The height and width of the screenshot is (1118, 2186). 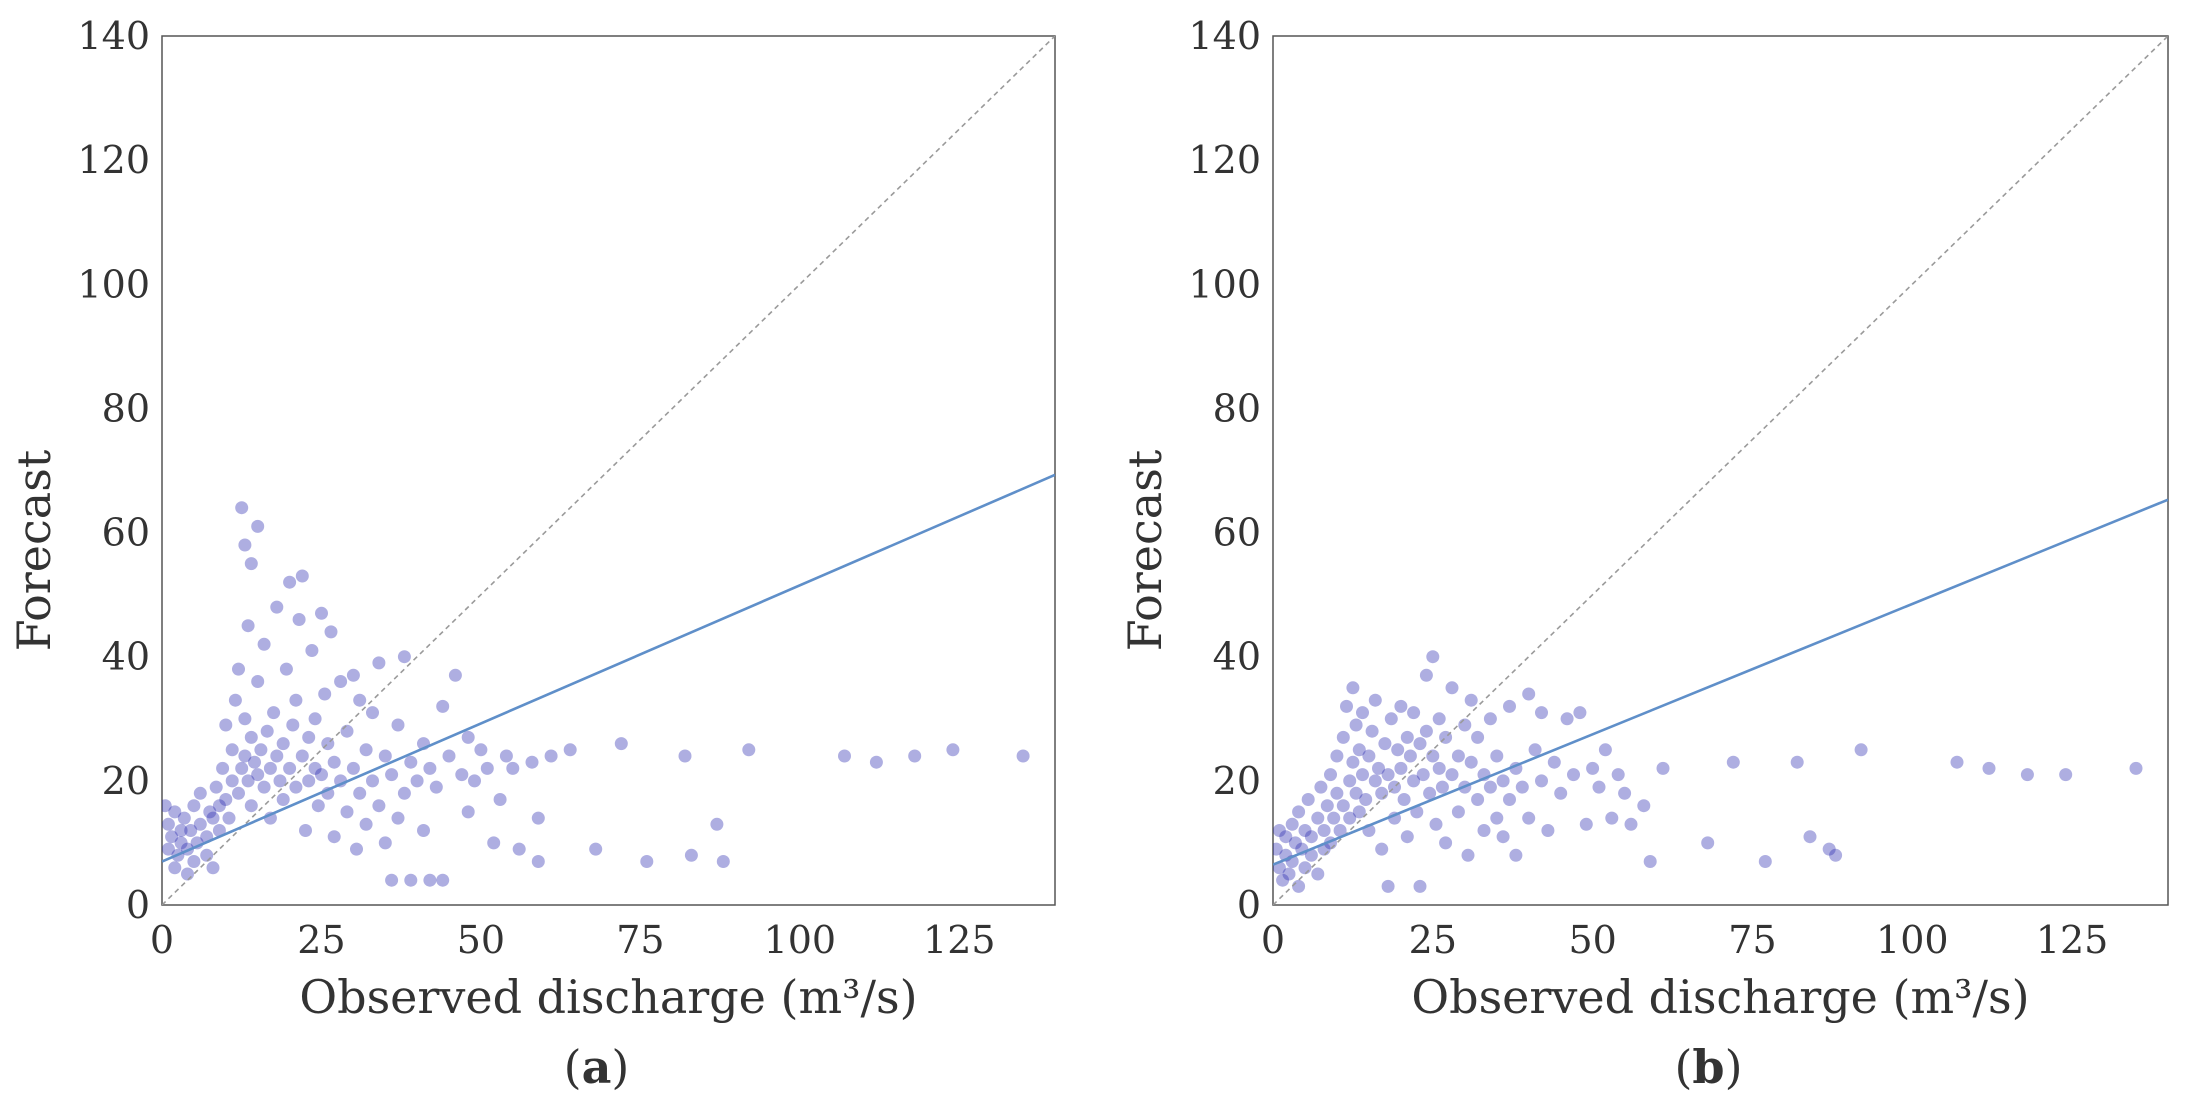 What do you see at coordinates (608, 668) in the screenshot?
I see `regression-line` at bounding box center [608, 668].